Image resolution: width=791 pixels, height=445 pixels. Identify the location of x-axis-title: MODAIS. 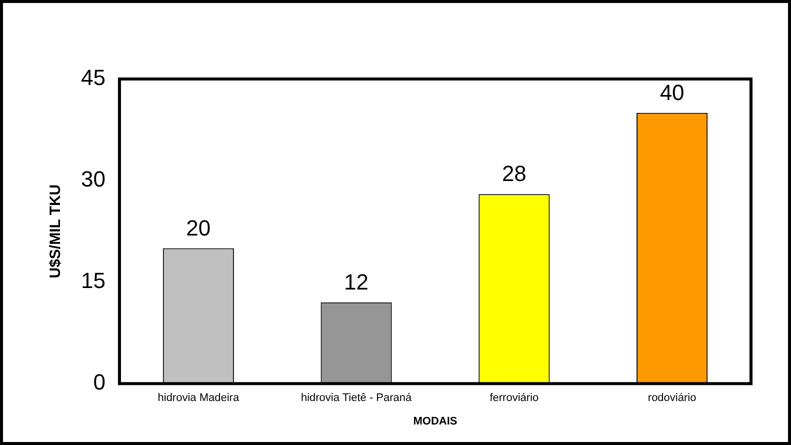
(435, 421).